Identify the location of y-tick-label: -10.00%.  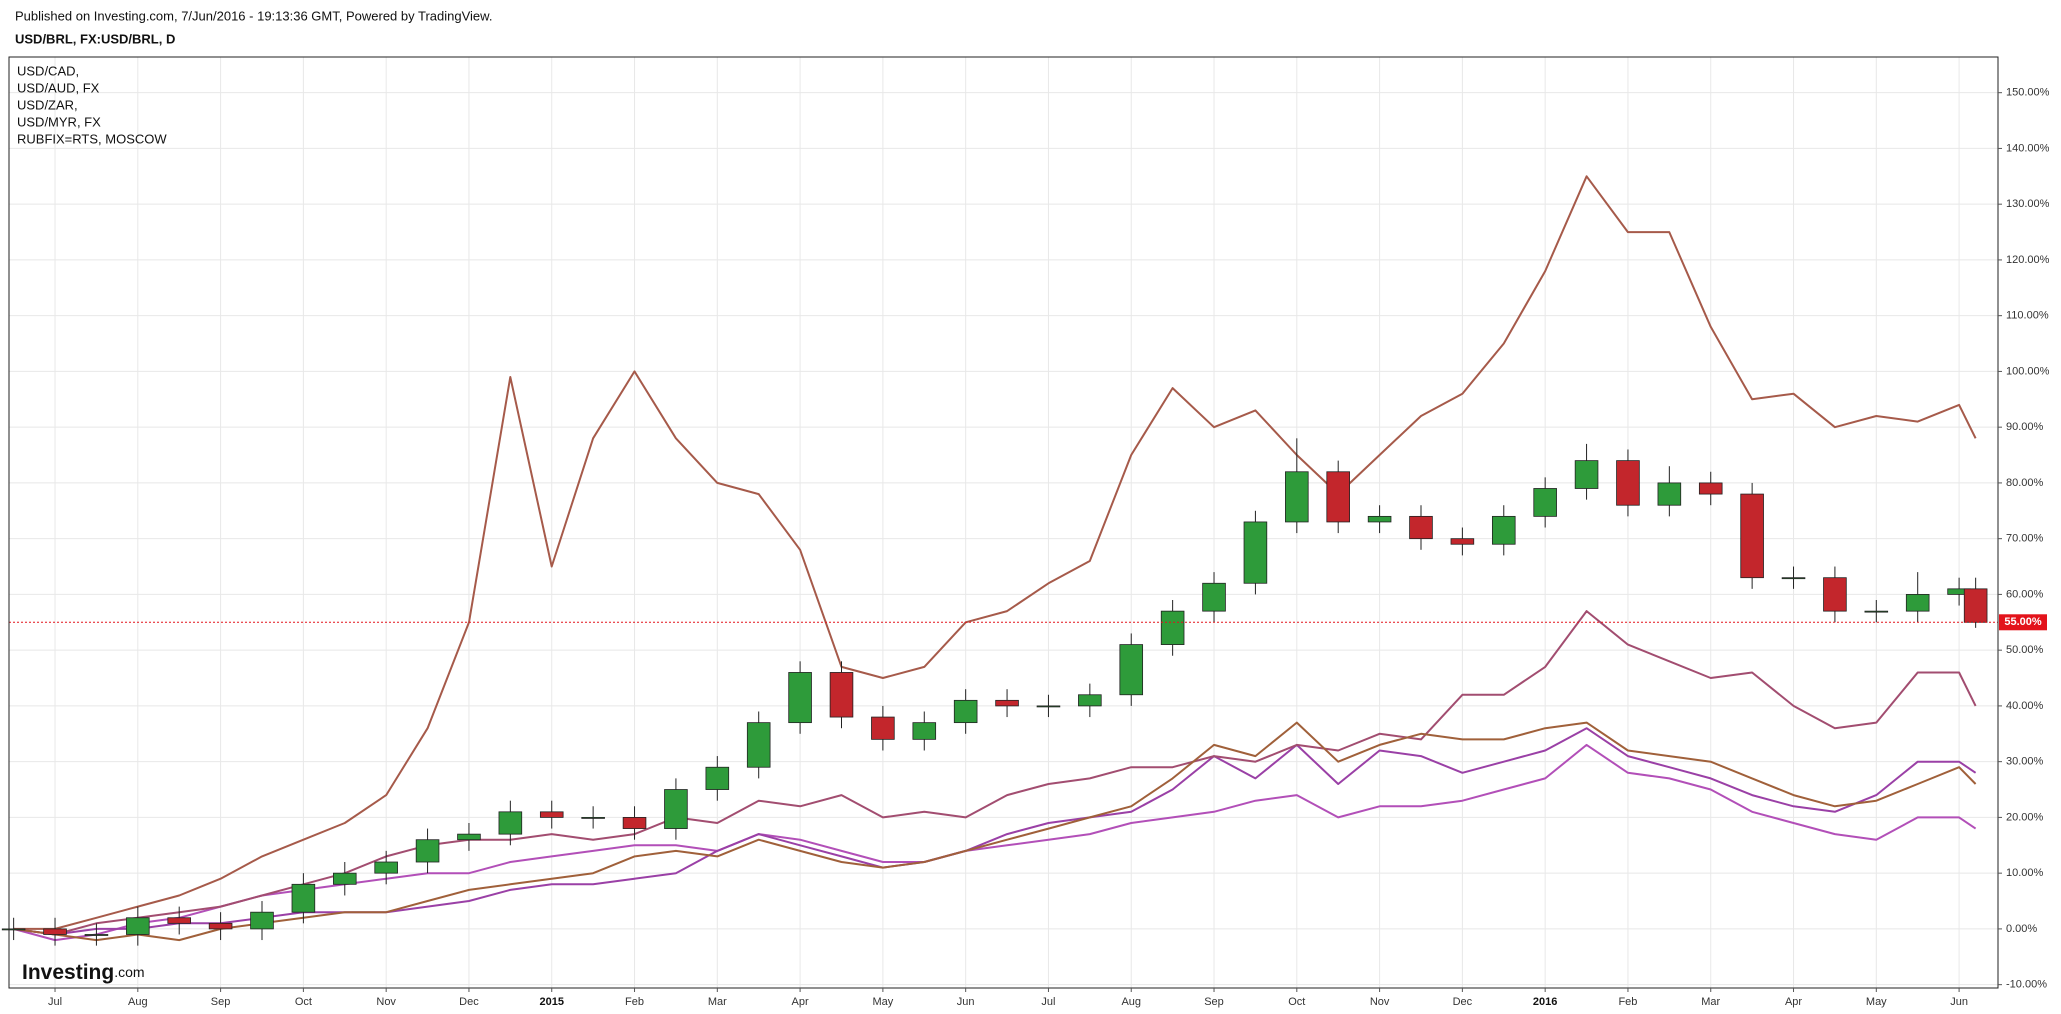
(2026, 985).